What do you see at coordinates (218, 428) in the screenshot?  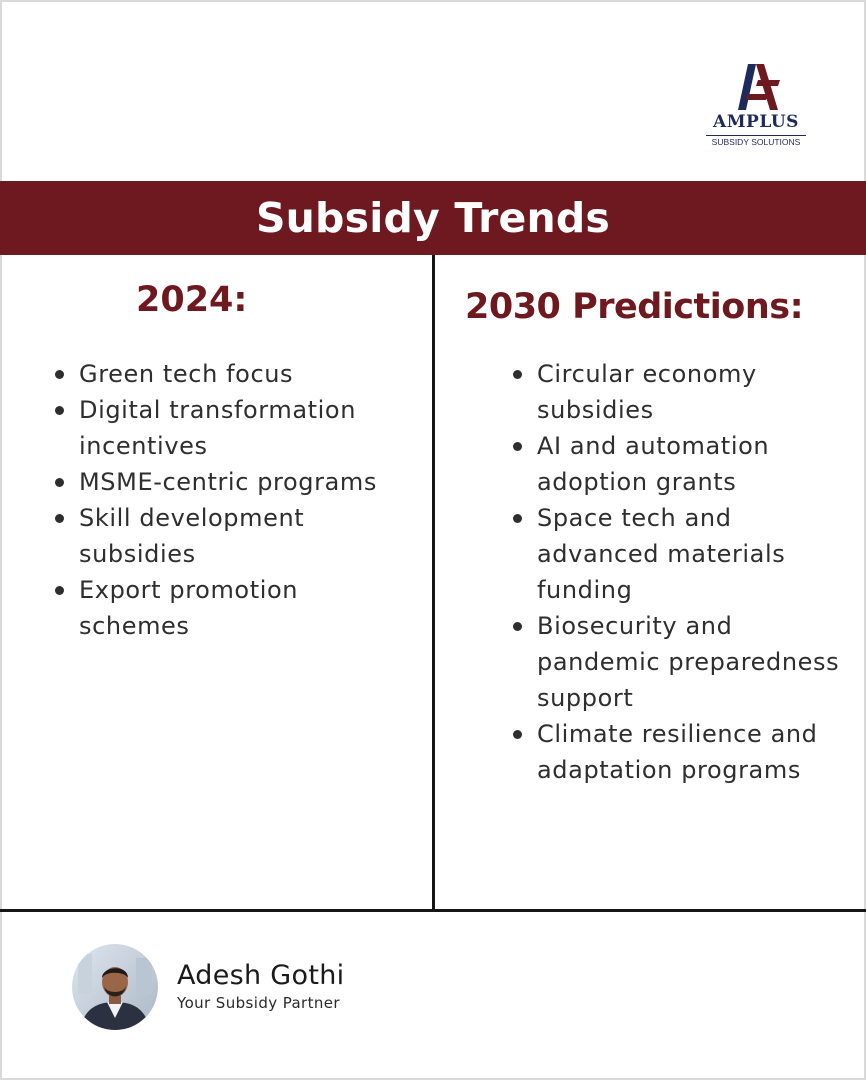 I see `list-item-text: Digital transformation incentives` at bounding box center [218, 428].